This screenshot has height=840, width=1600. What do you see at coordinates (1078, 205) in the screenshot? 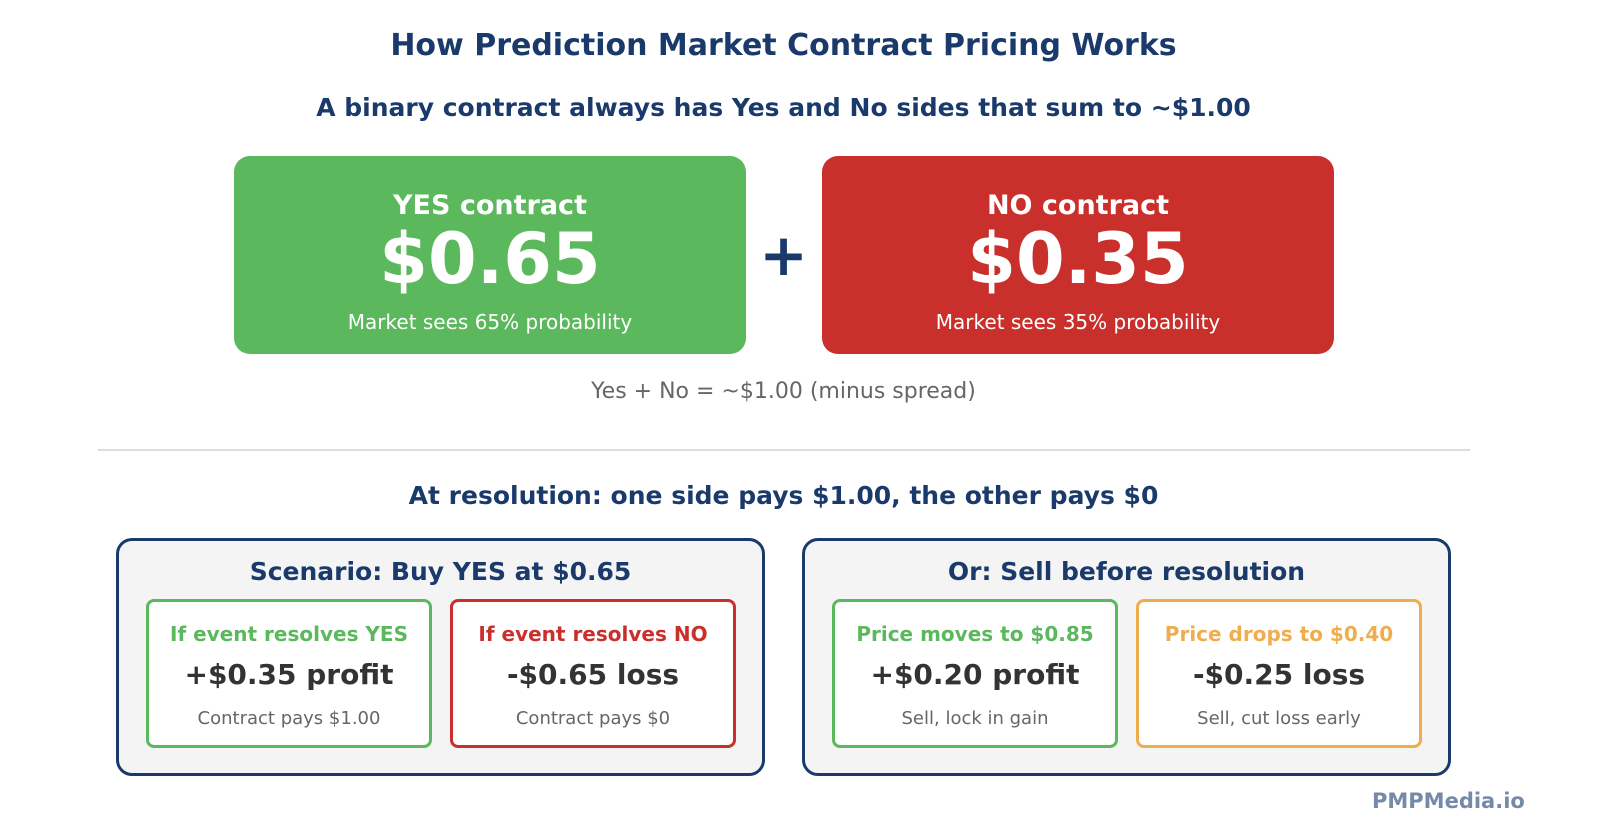
I see `no-contract-label: NO contract` at bounding box center [1078, 205].